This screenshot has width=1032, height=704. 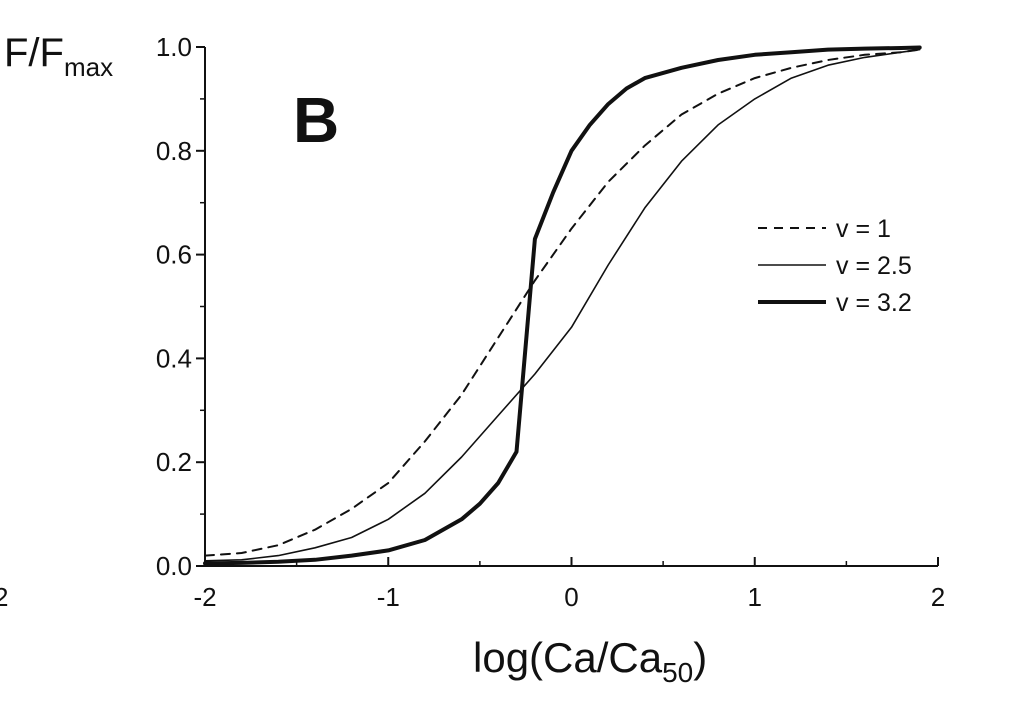 What do you see at coordinates (174, 151) in the screenshot?
I see `y-tick-label: 0.8` at bounding box center [174, 151].